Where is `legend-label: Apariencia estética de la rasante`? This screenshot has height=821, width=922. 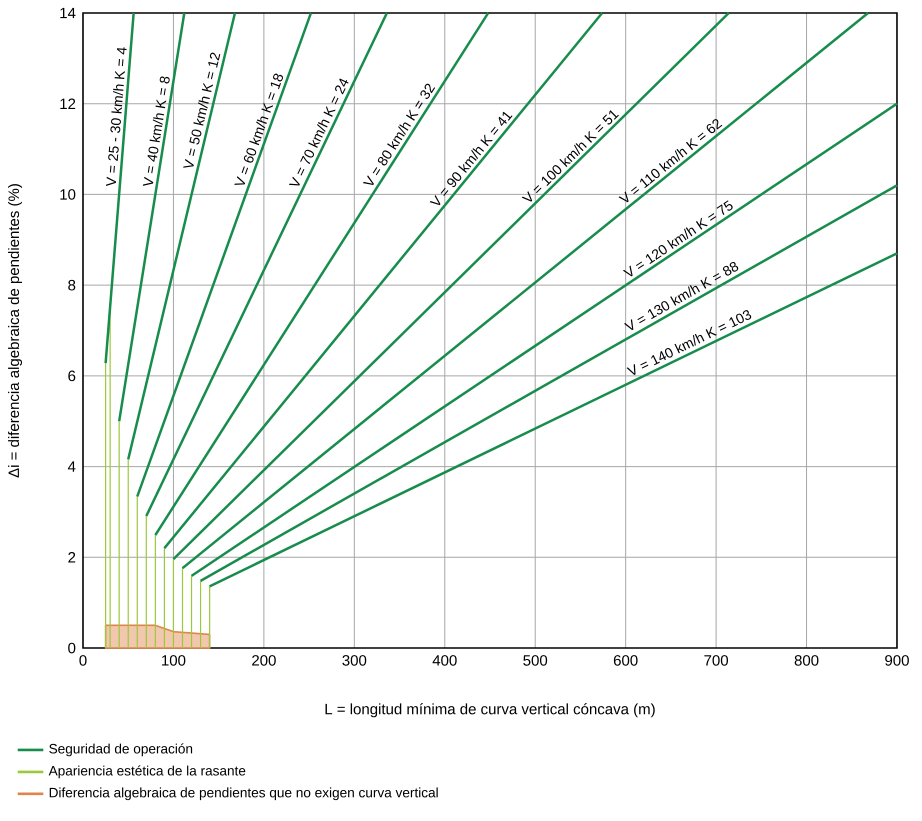 legend-label: Apariencia estética de la rasante is located at coordinates (147, 771).